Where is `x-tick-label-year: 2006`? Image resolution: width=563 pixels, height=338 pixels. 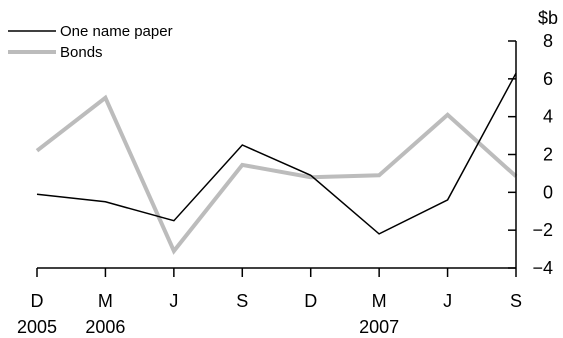
x-tick-label-year: 2006 is located at coordinates (105, 327).